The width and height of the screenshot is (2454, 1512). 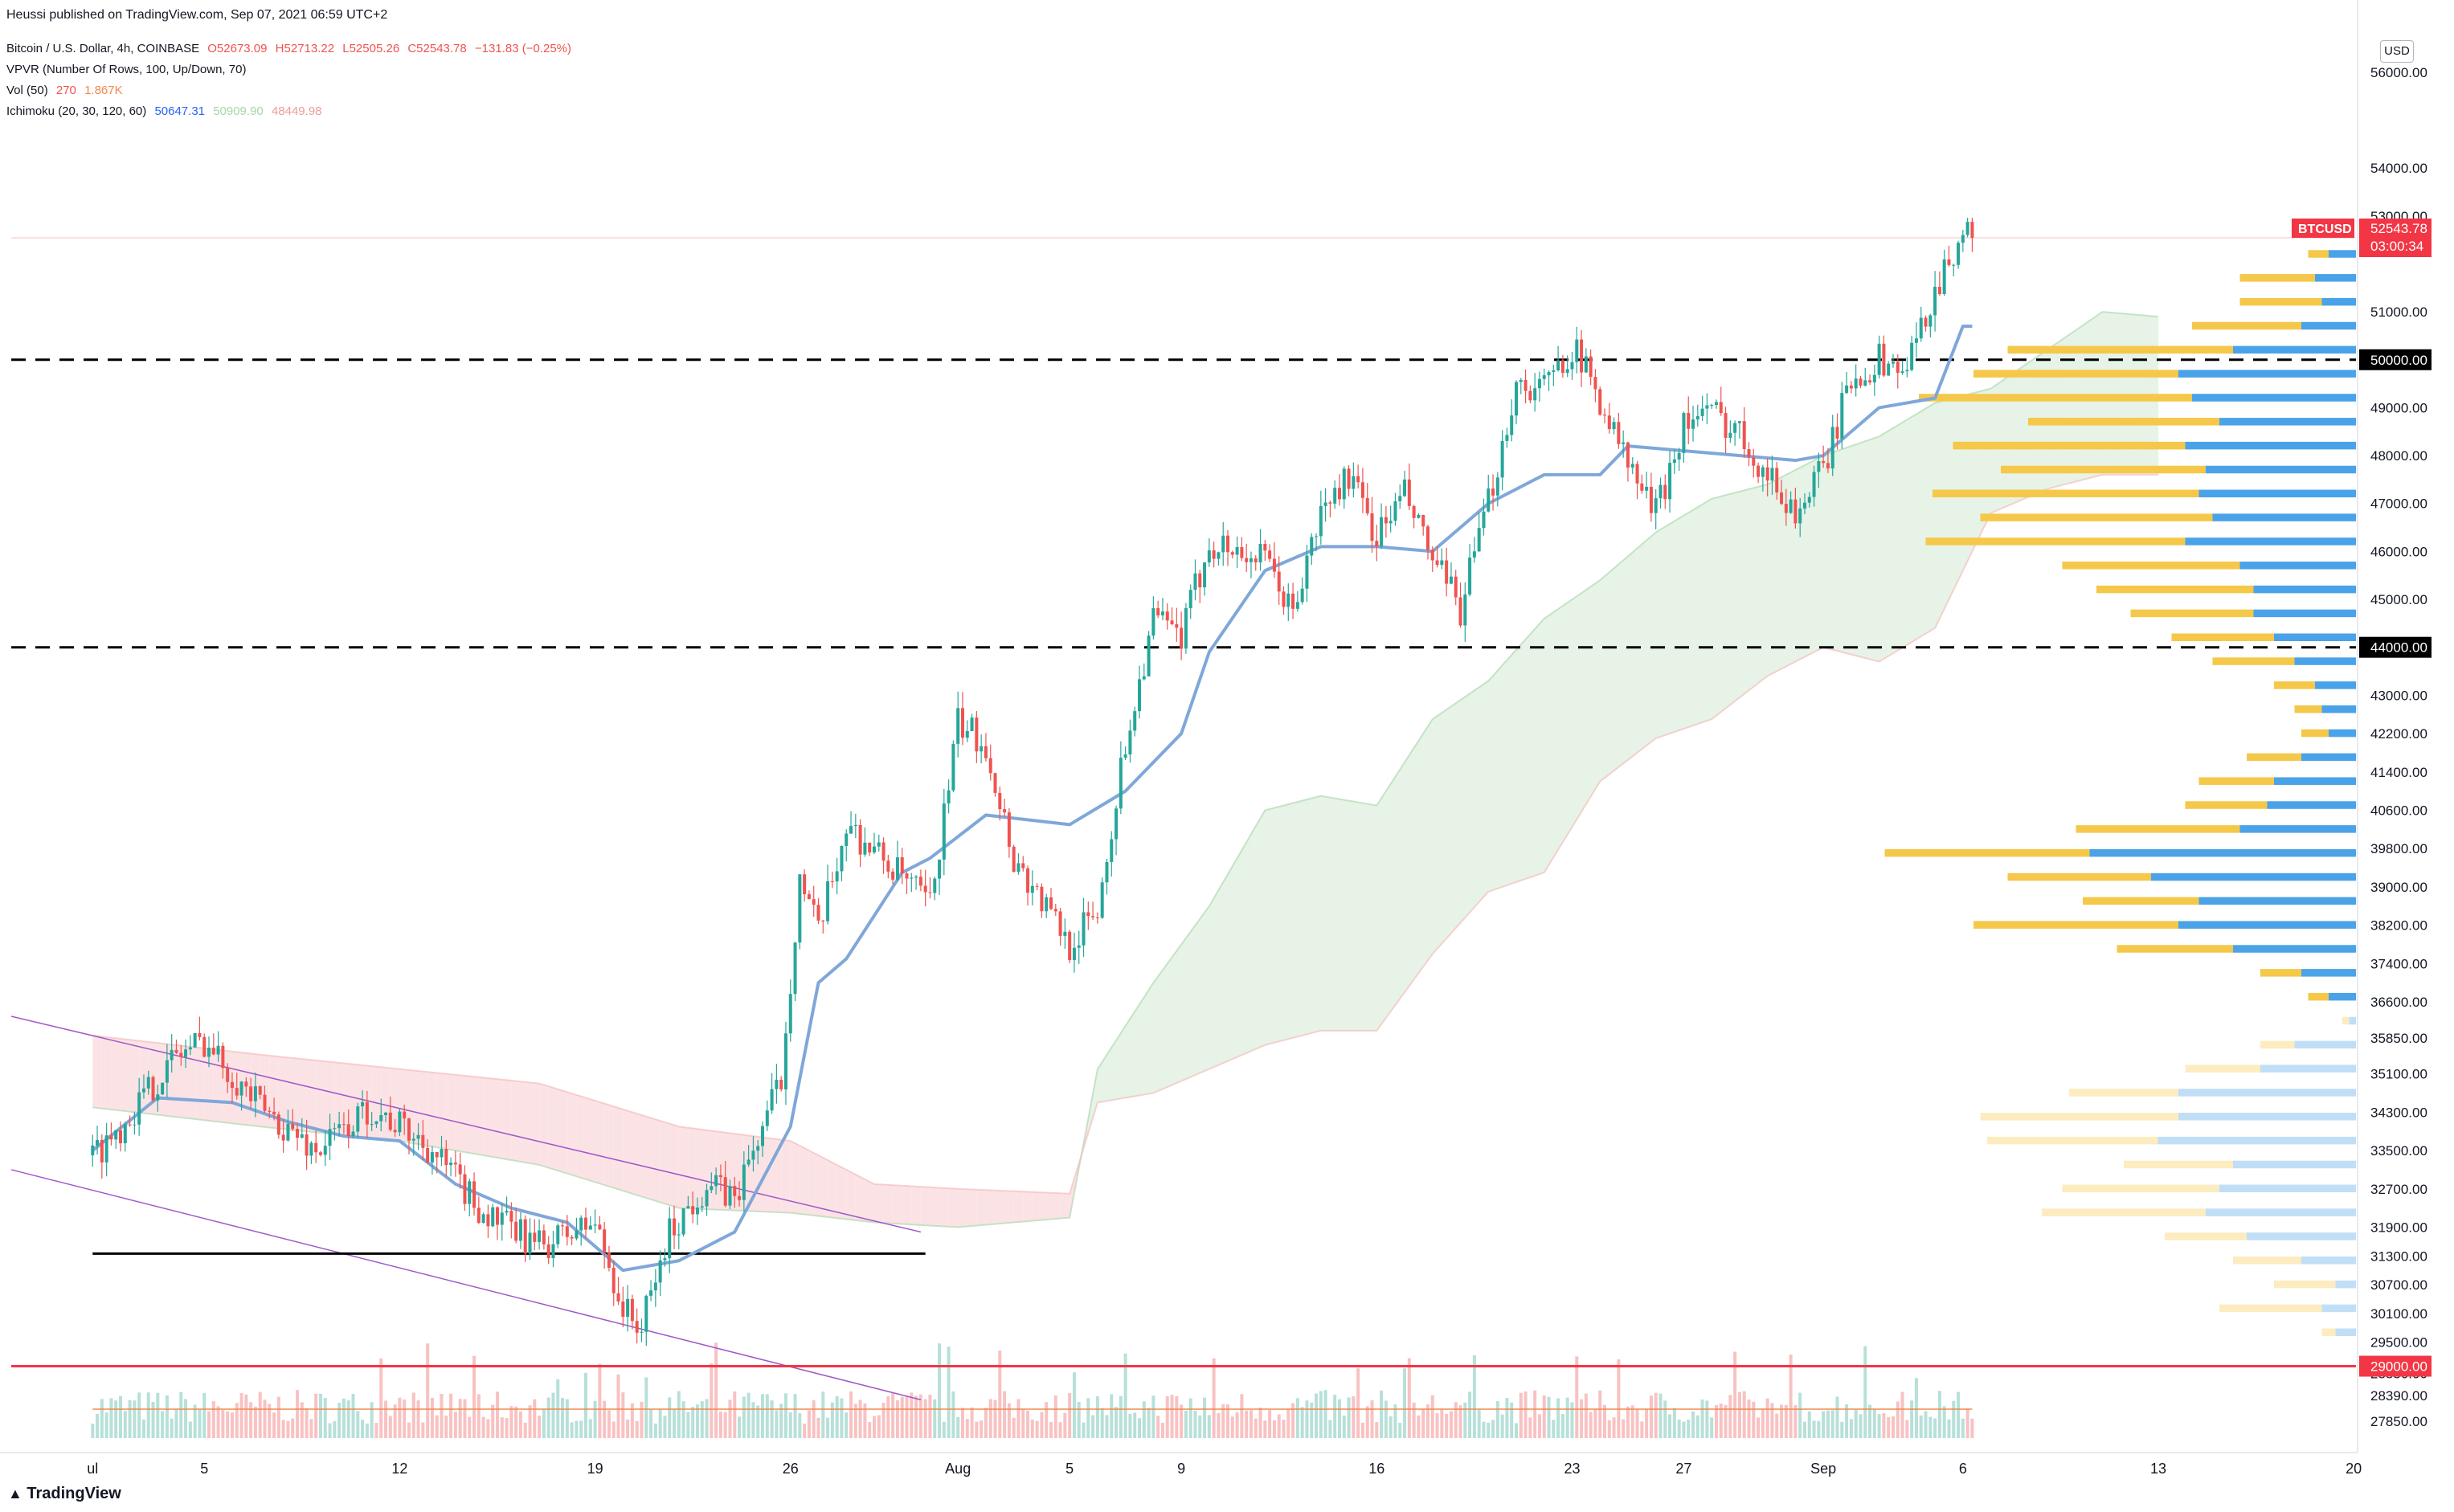 What do you see at coordinates (791, 1469) in the screenshot?
I see `time-tick-label: 26` at bounding box center [791, 1469].